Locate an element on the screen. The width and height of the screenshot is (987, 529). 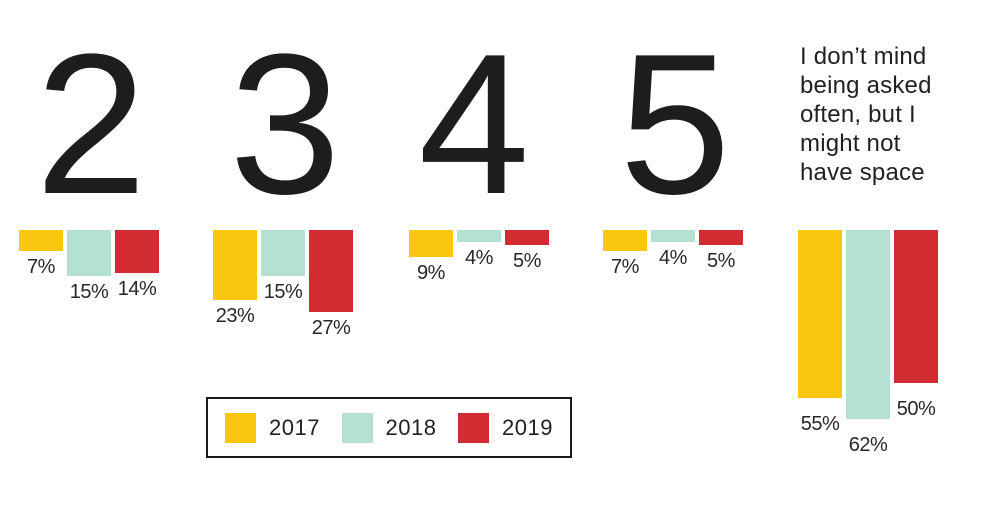
chart-group-4: 4 9% 4% 5% is located at coordinates (479, 264).